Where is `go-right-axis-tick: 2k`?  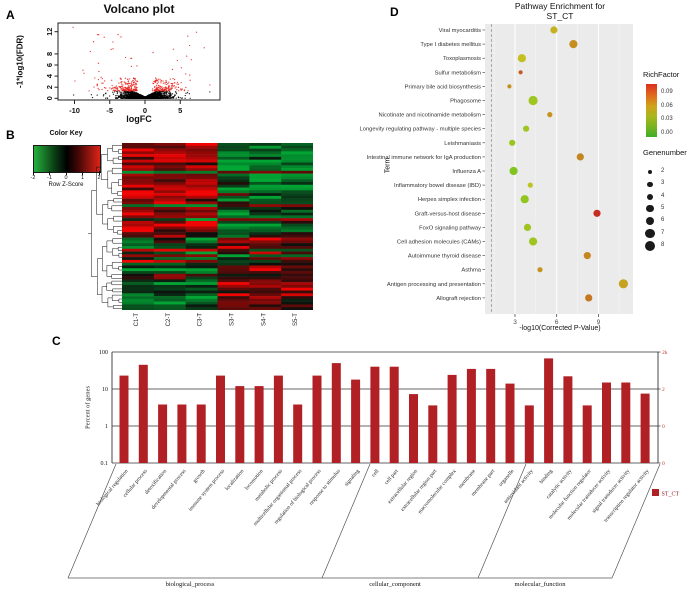 go-right-axis-tick: 2k is located at coordinates (665, 353).